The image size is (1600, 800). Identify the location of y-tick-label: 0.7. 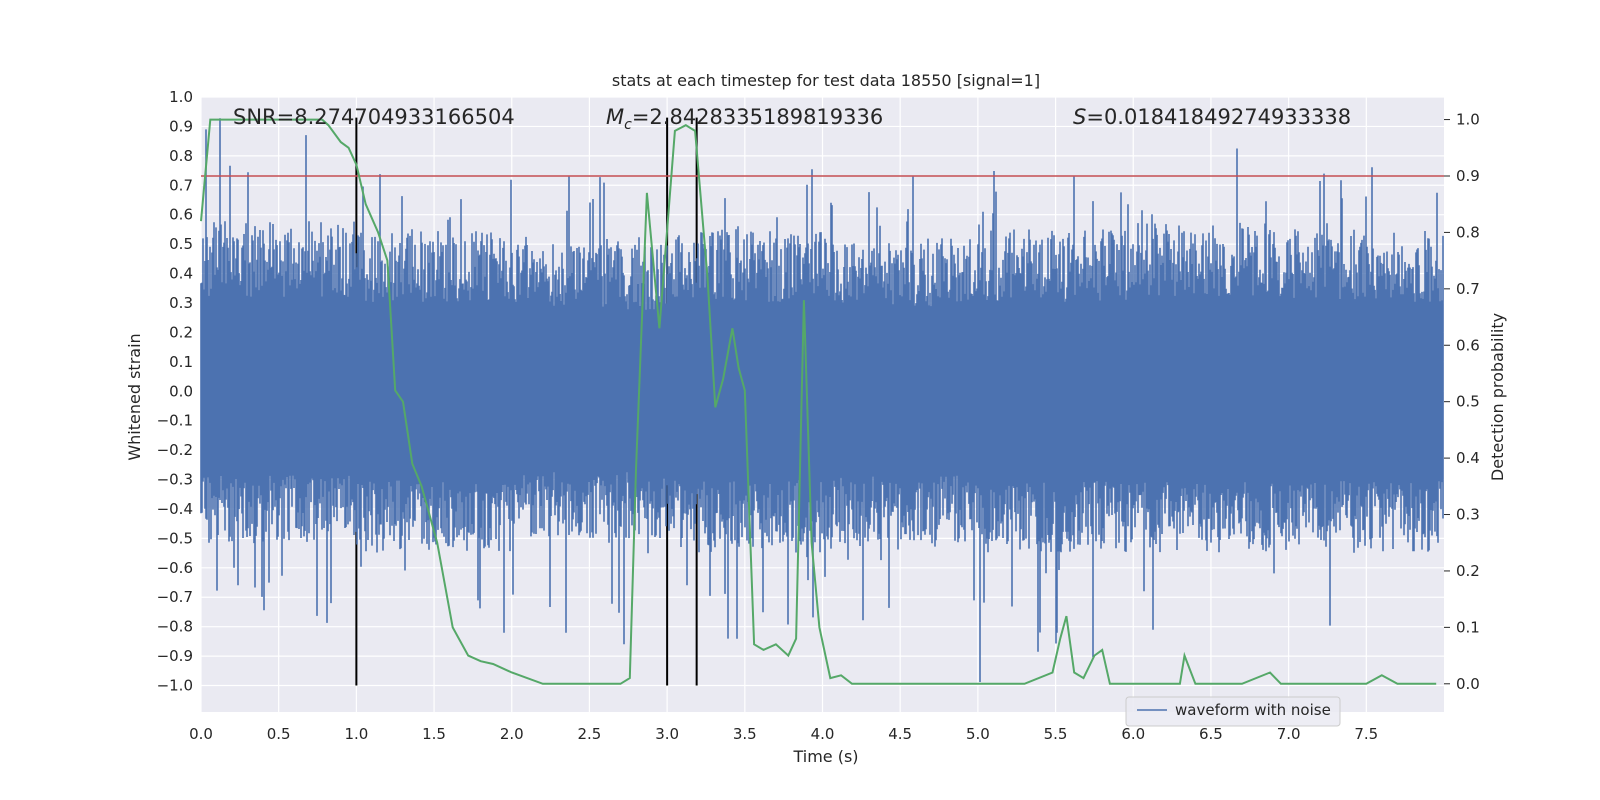
(181, 185).